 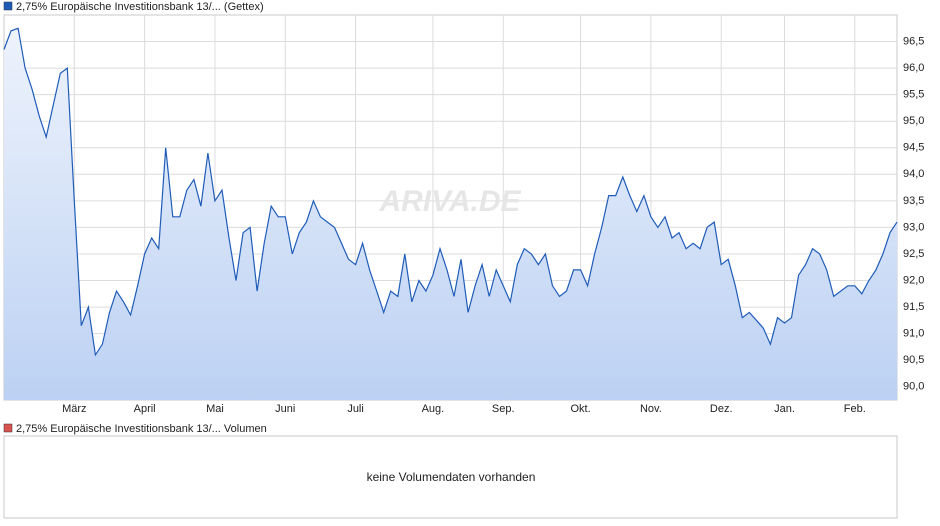 I want to click on x-tick-label: Feb., so click(x=855, y=409).